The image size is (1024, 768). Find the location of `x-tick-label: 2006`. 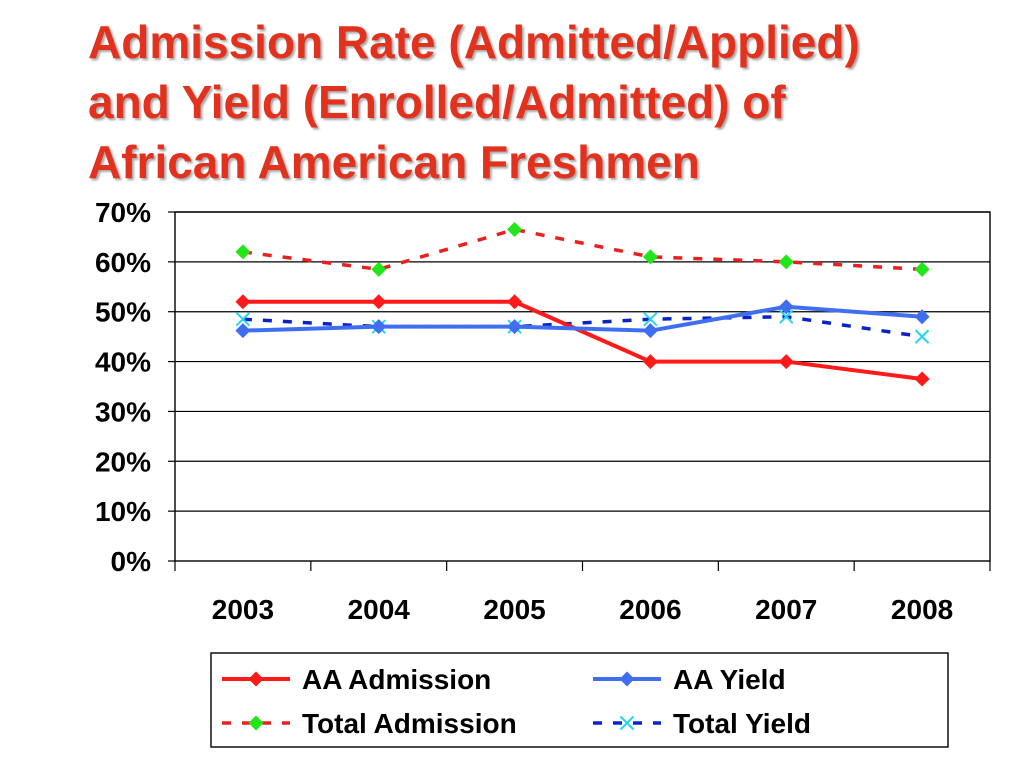

x-tick-label: 2006 is located at coordinates (650, 609).